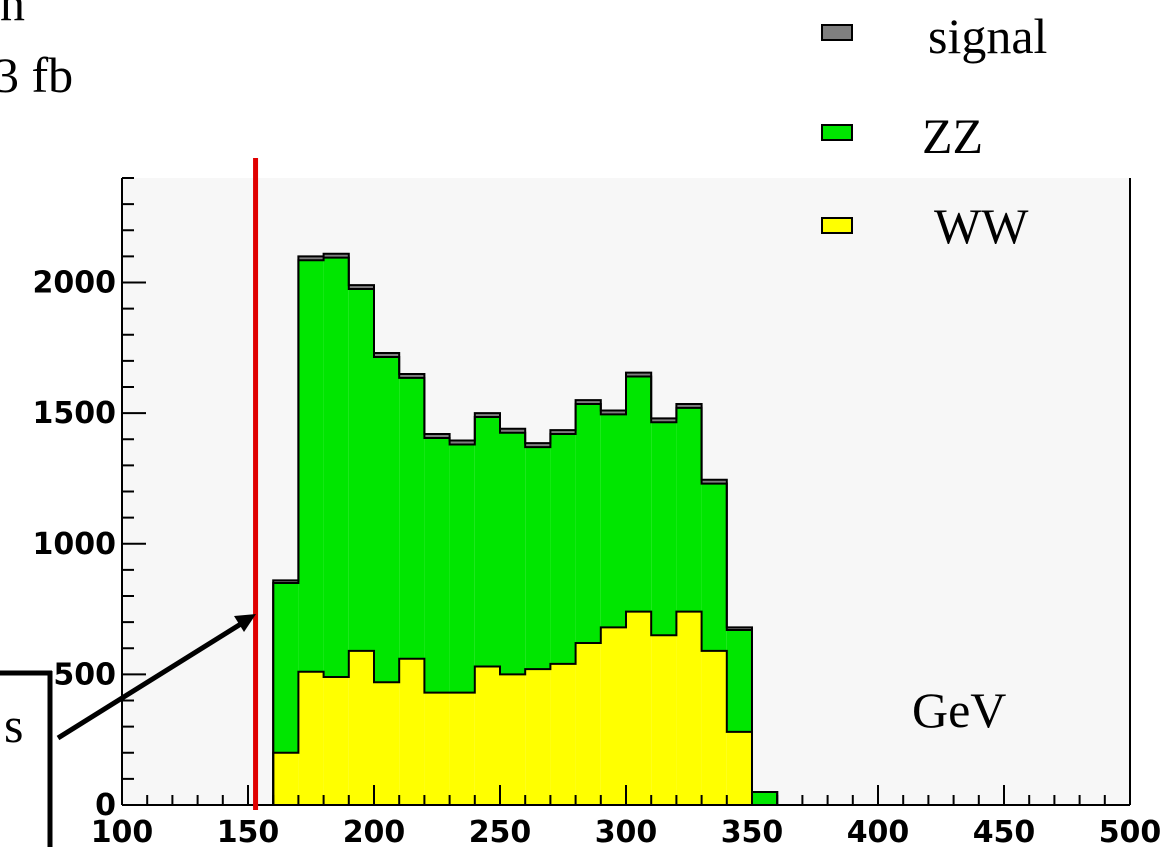 This screenshot has width=1171, height=847. What do you see at coordinates (752, 831) in the screenshot?
I see `x-tick-label: 350` at bounding box center [752, 831].